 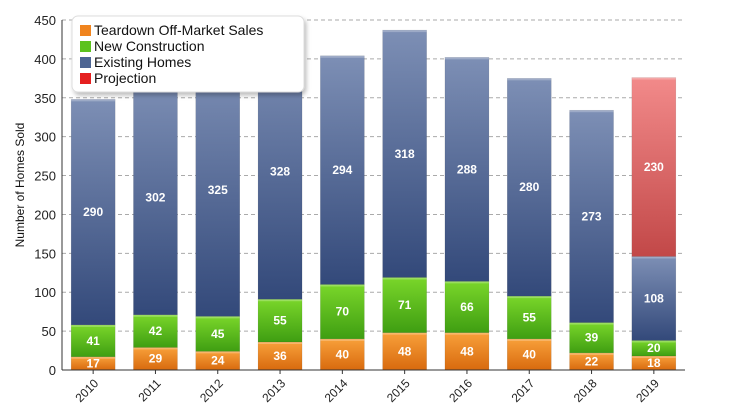 I want to click on data-label: 24, so click(x=218, y=361).